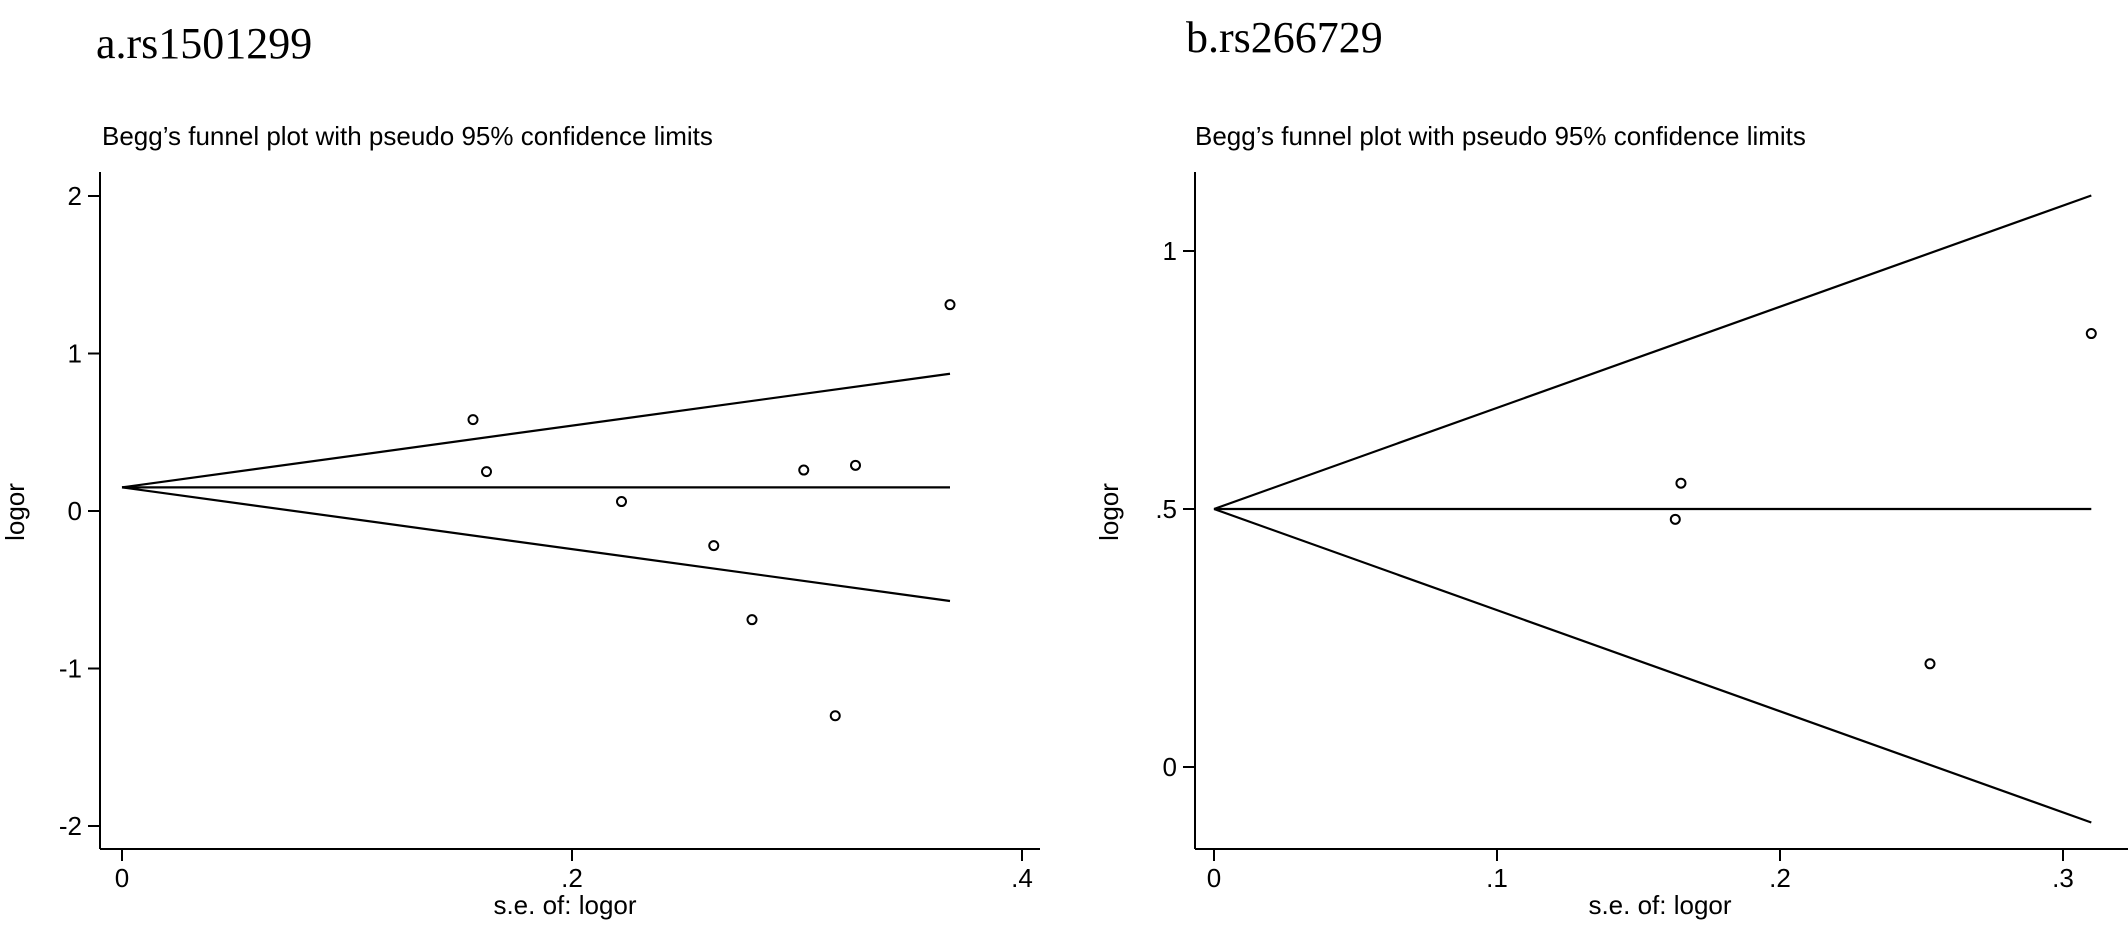 Image resolution: width=2128 pixels, height=927 pixels. I want to click on chart-a-xlabel: s.e. of: logor, so click(564, 905).